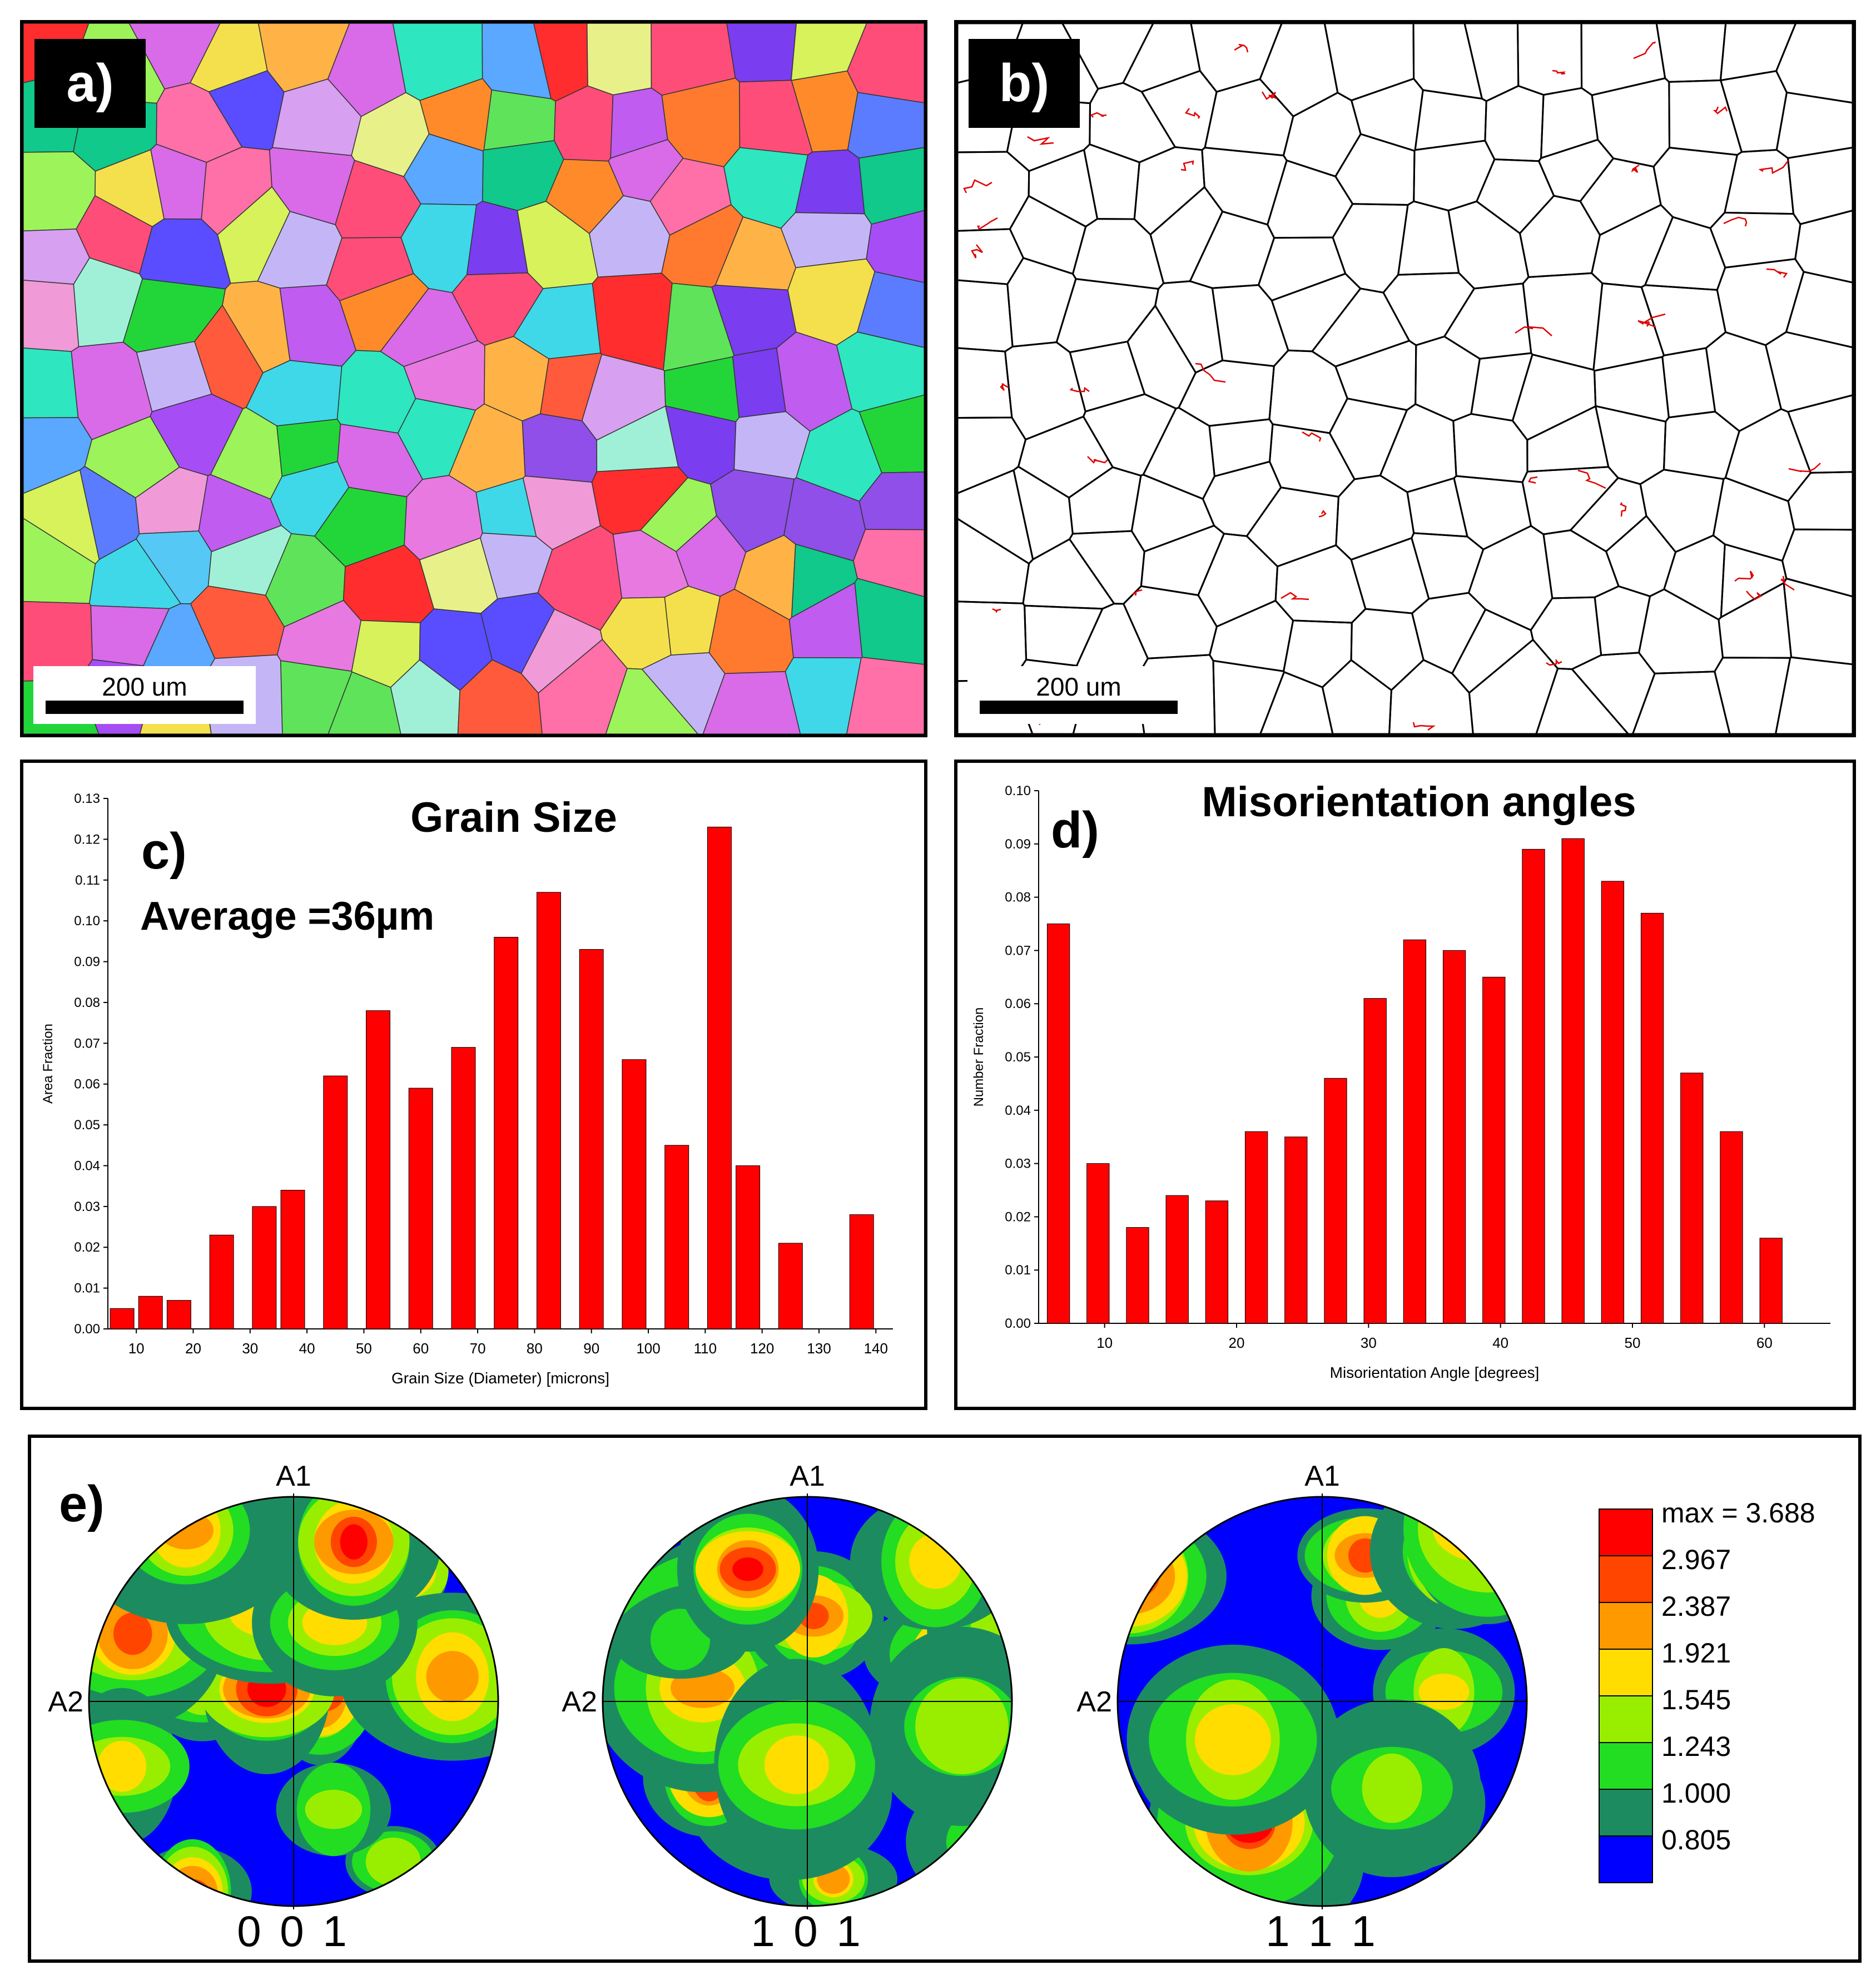  I want to click on grain-size-x-tick-label: 20, so click(193, 1348).